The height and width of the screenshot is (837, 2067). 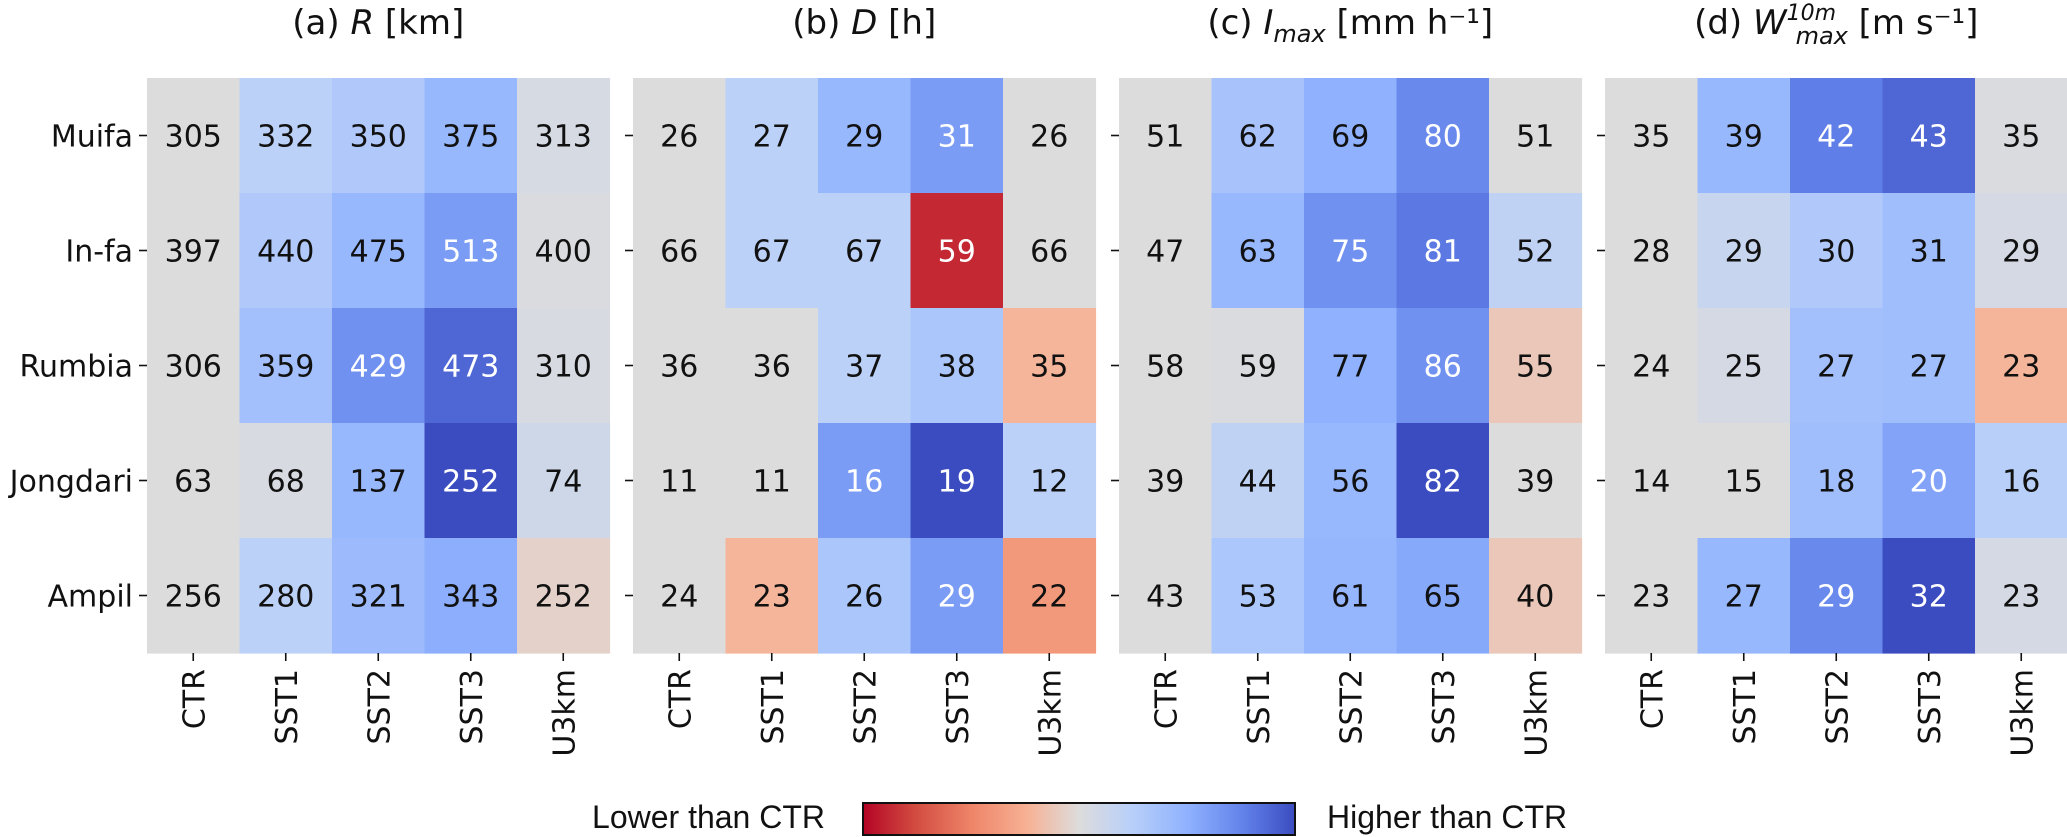 I want to click on cell-value: 19, so click(x=957, y=482).